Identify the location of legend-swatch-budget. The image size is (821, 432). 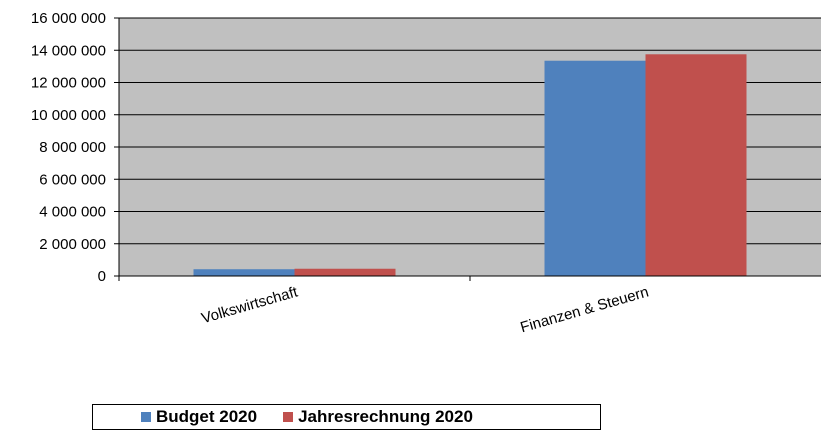
(146, 417).